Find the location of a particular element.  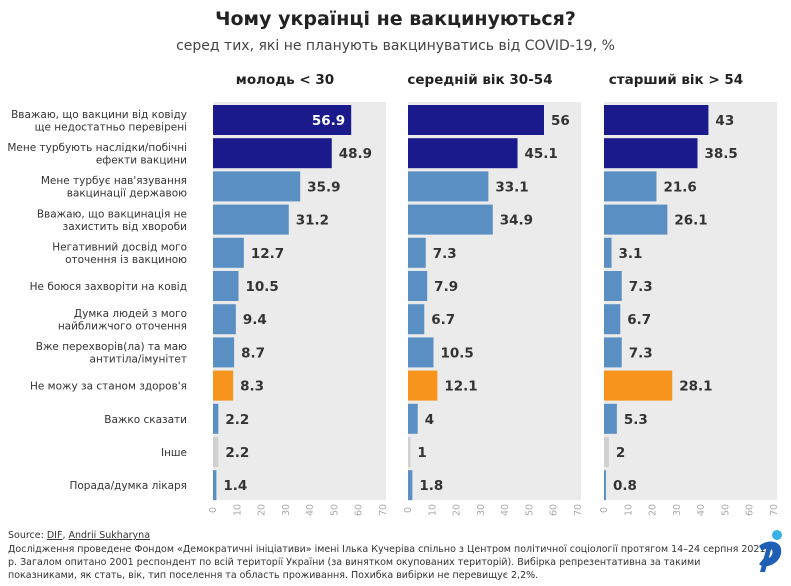

data-label: 4 is located at coordinates (429, 420).